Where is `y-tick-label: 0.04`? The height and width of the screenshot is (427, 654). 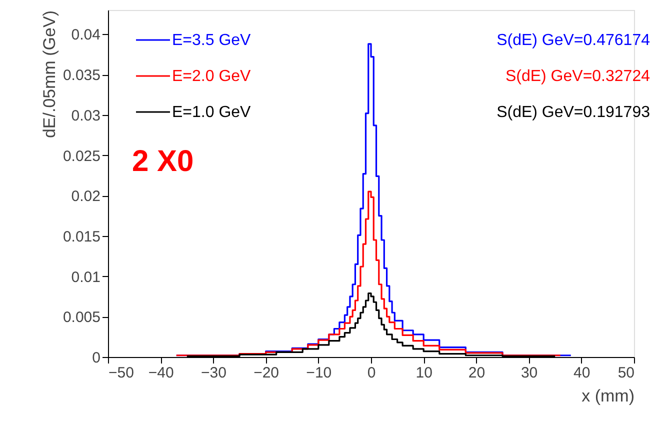 y-tick-label: 0.04 is located at coordinates (85, 35).